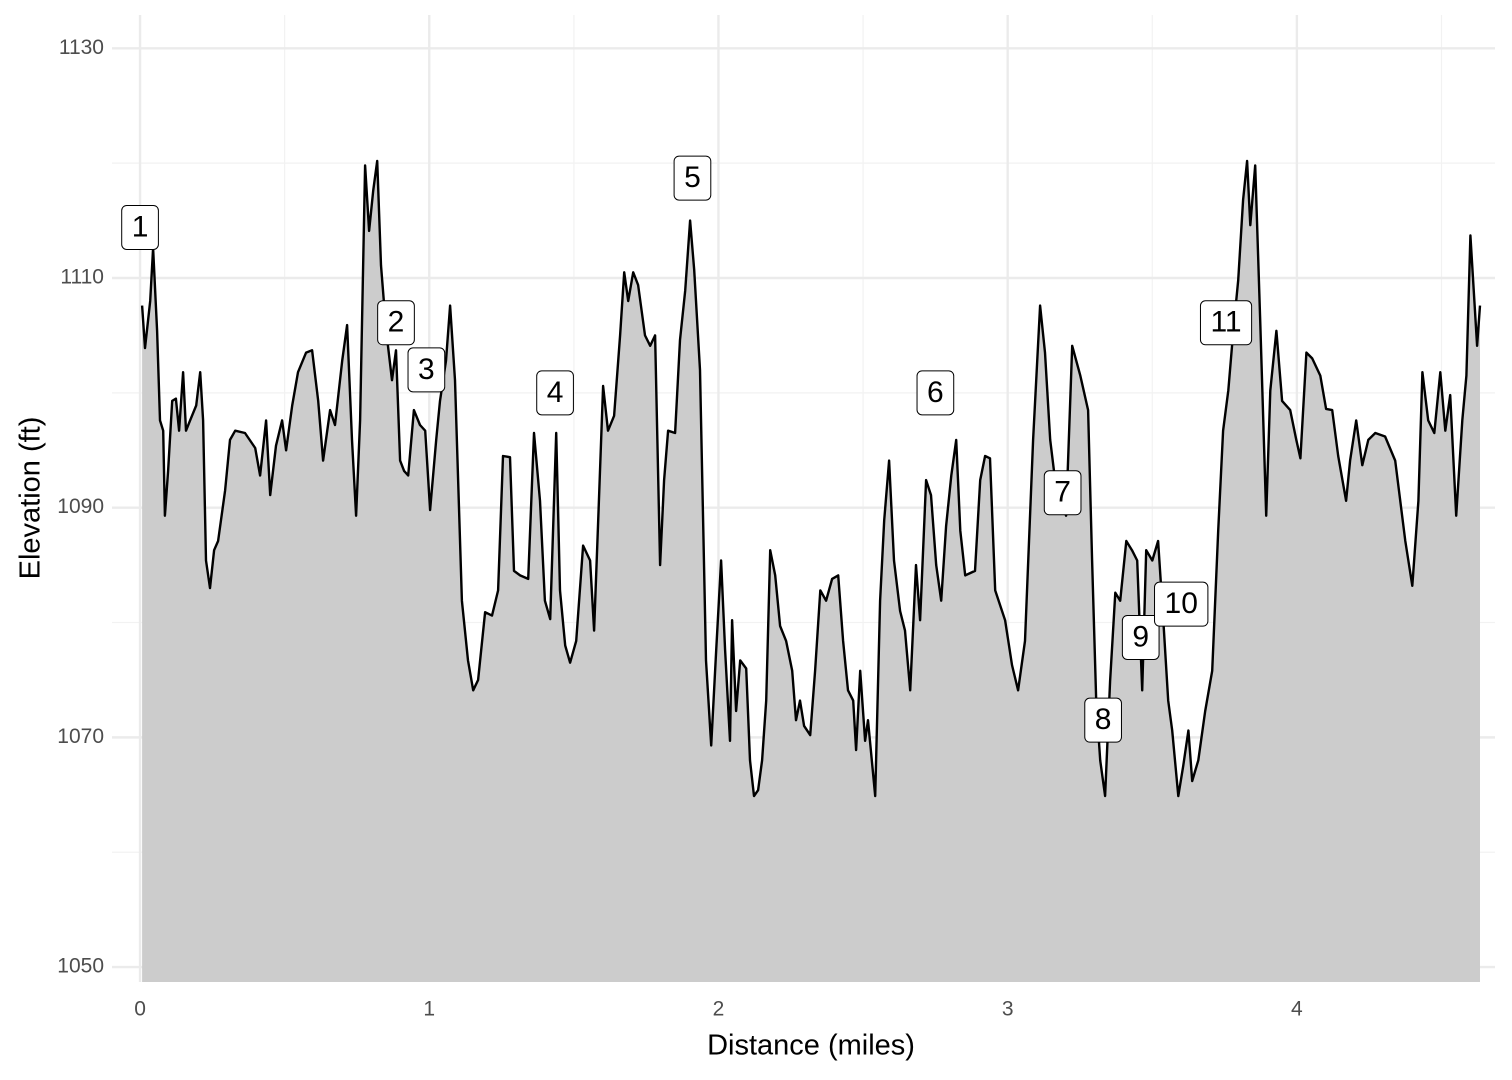 This screenshot has width=1512, height=1080. I want to click on annotation-label: 1, so click(140, 226).